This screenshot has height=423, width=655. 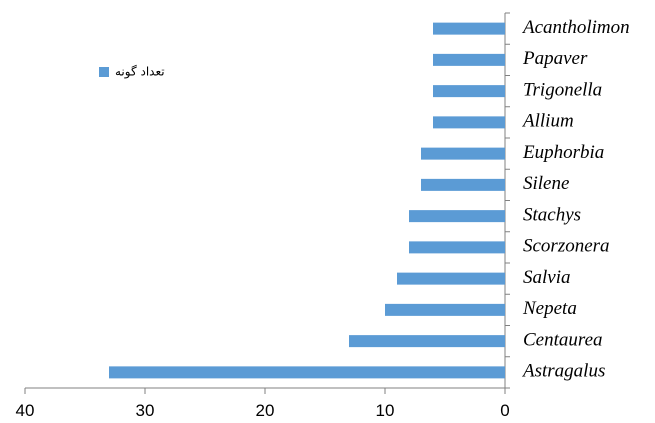 What do you see at coordinates (563, 371) in the screenshot?
I see `y-tick-label: Astragalus` at bounding box center [563, 371].